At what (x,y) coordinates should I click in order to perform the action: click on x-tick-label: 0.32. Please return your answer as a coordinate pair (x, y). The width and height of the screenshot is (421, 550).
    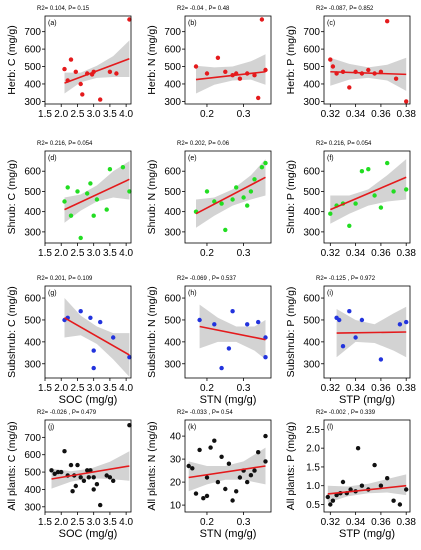
    Looking at the image, I should click on (331, 388).